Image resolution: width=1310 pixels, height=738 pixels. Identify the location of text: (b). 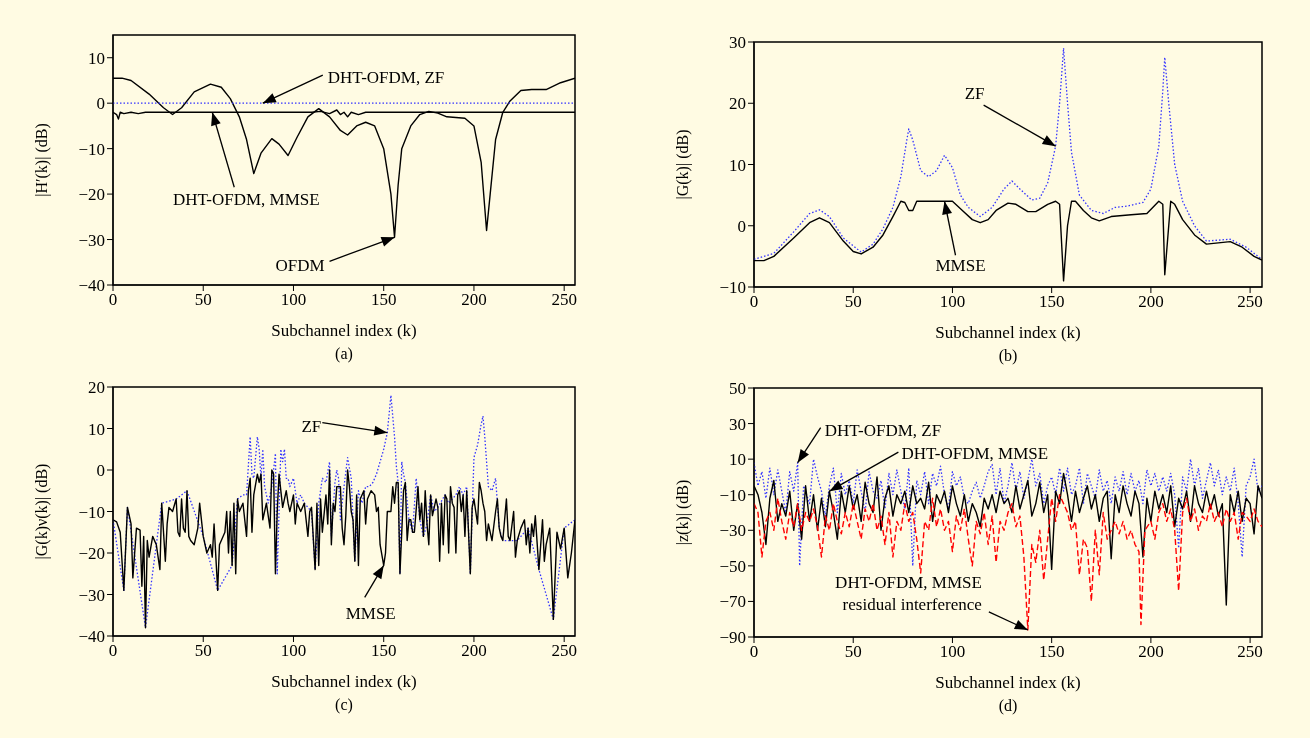
(1008, 356).